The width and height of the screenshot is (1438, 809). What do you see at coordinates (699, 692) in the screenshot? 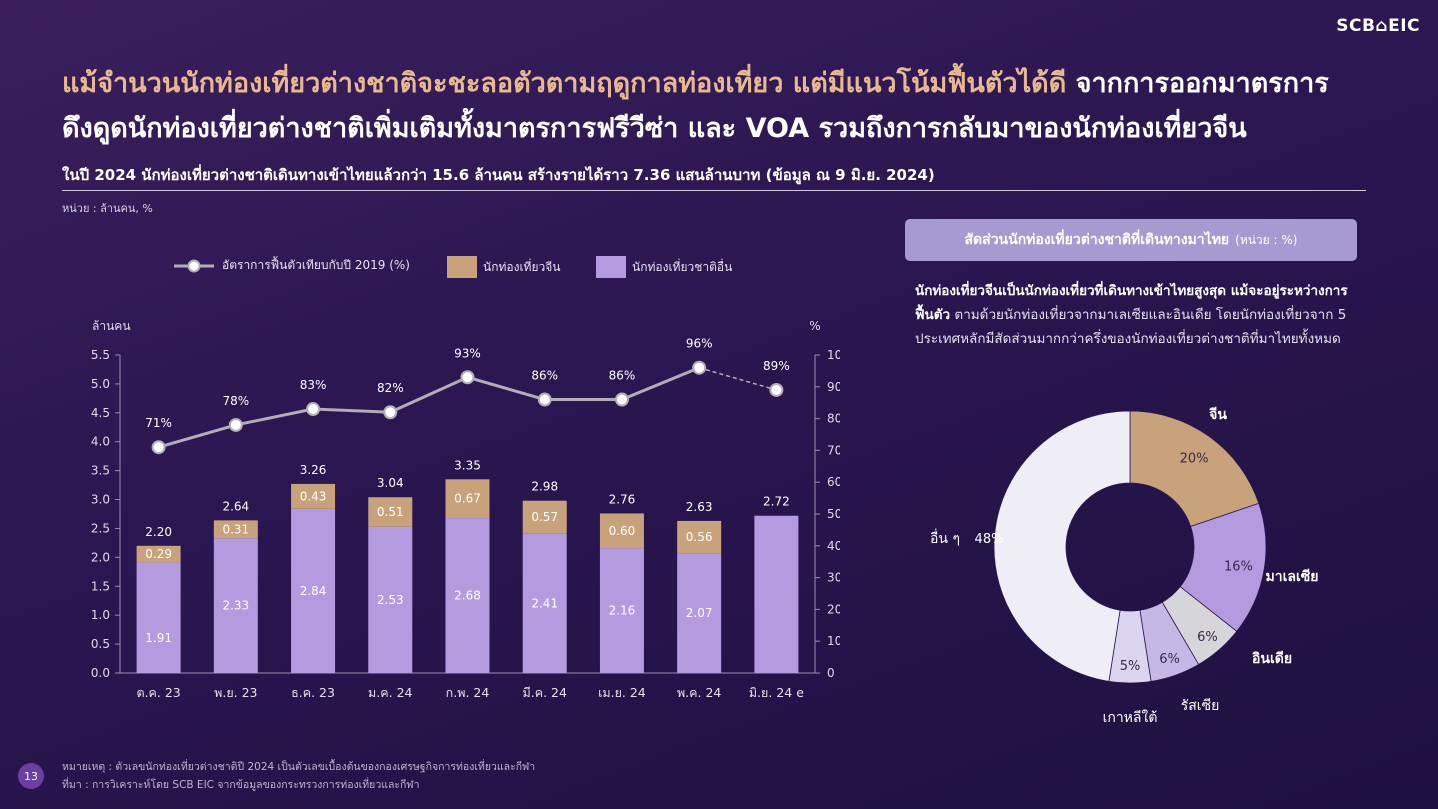
I see `x-tick-label: พ.ค. 24` at bounding box center [699, 692].